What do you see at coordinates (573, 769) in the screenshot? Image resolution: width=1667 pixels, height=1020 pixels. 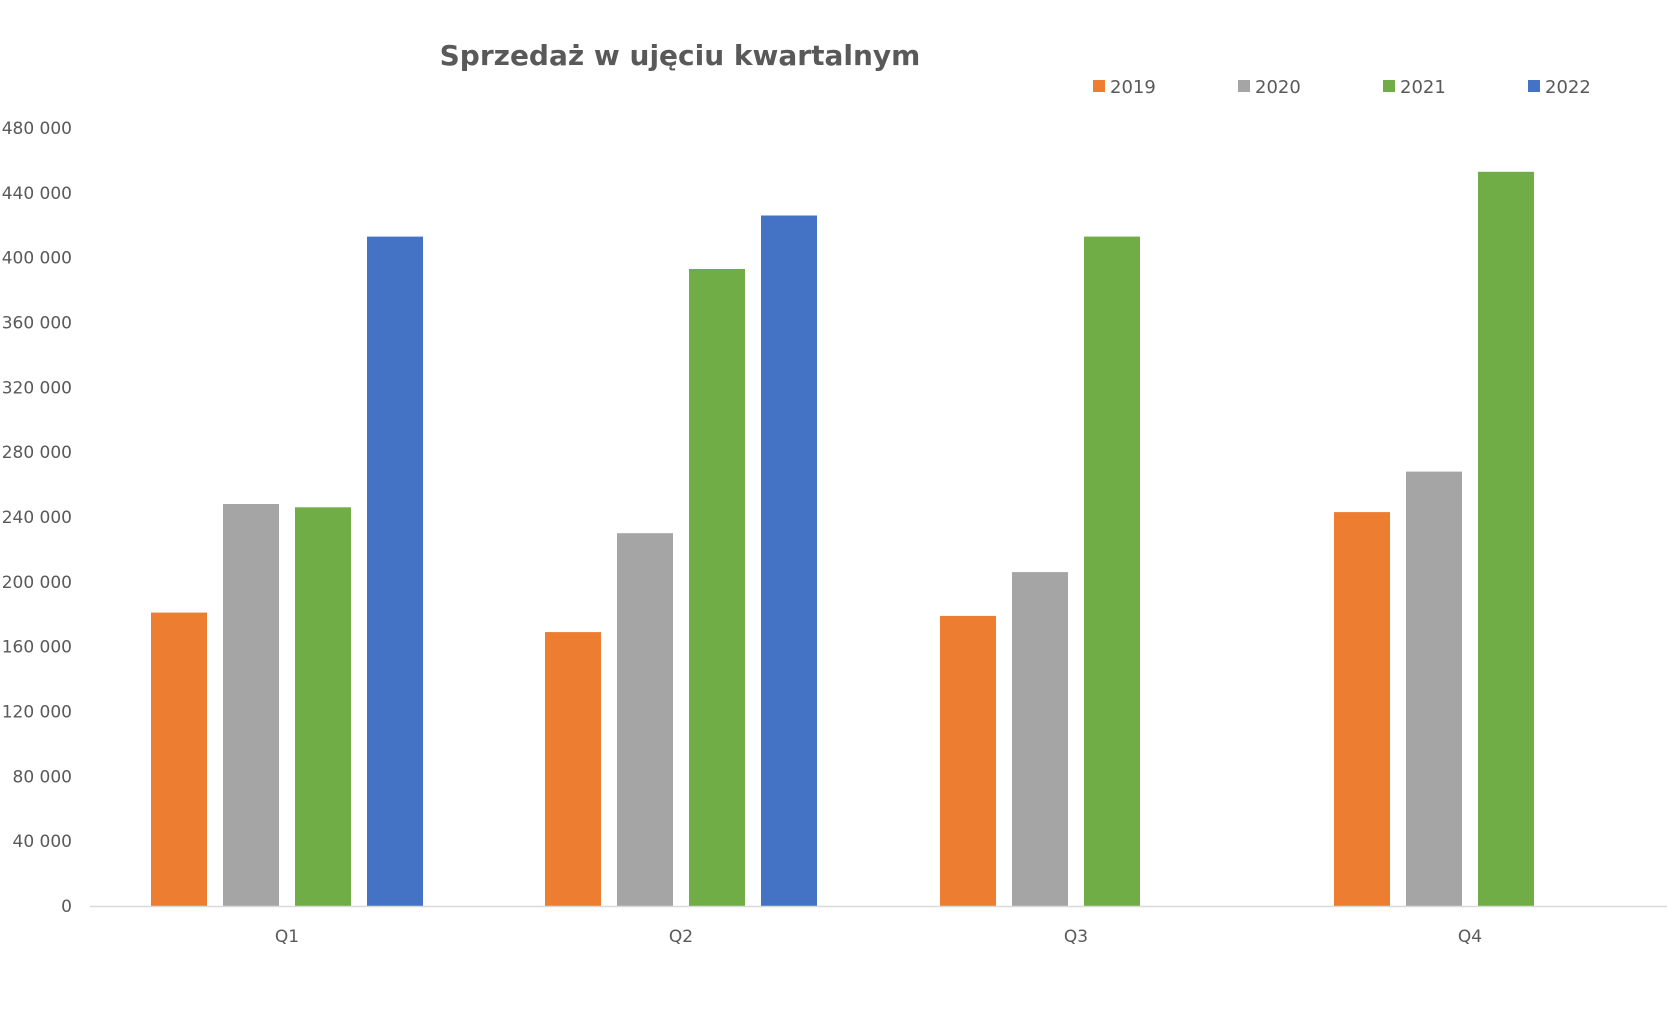 I see `bar-2019-Q2` at bounding box center [573, 769].